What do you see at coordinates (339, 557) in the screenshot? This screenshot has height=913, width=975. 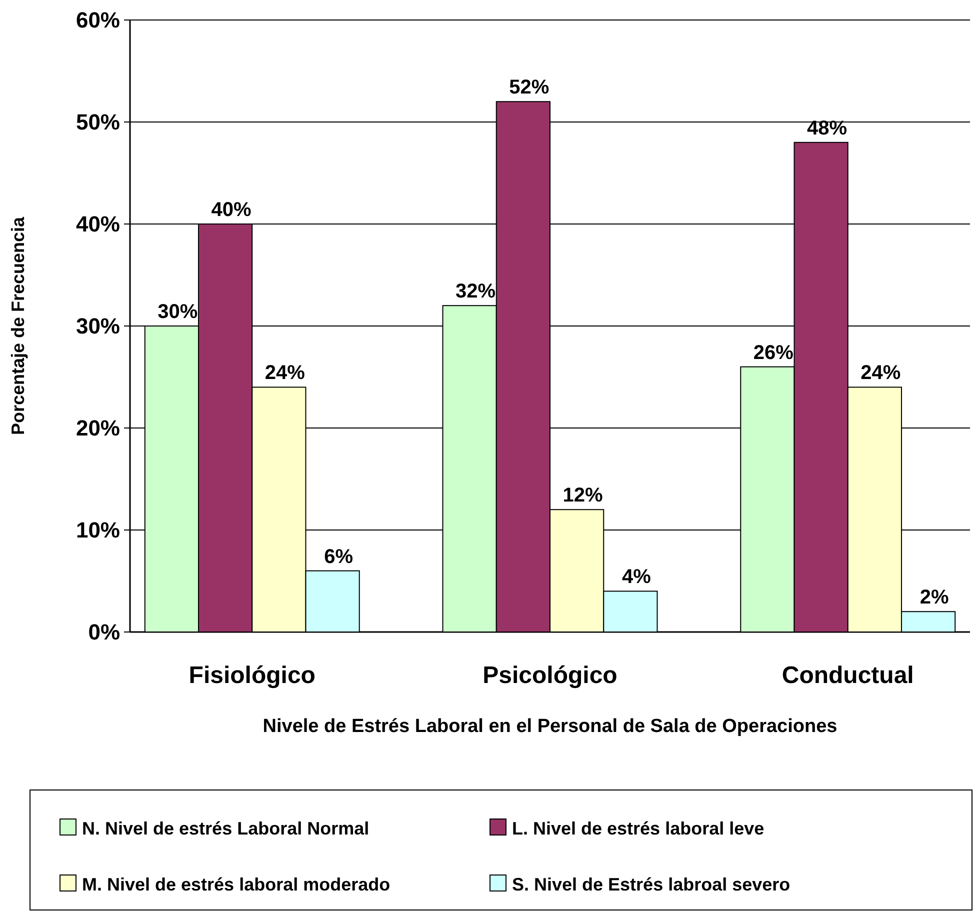 I see `data-label: 6%` at bounding box center [339, 557].